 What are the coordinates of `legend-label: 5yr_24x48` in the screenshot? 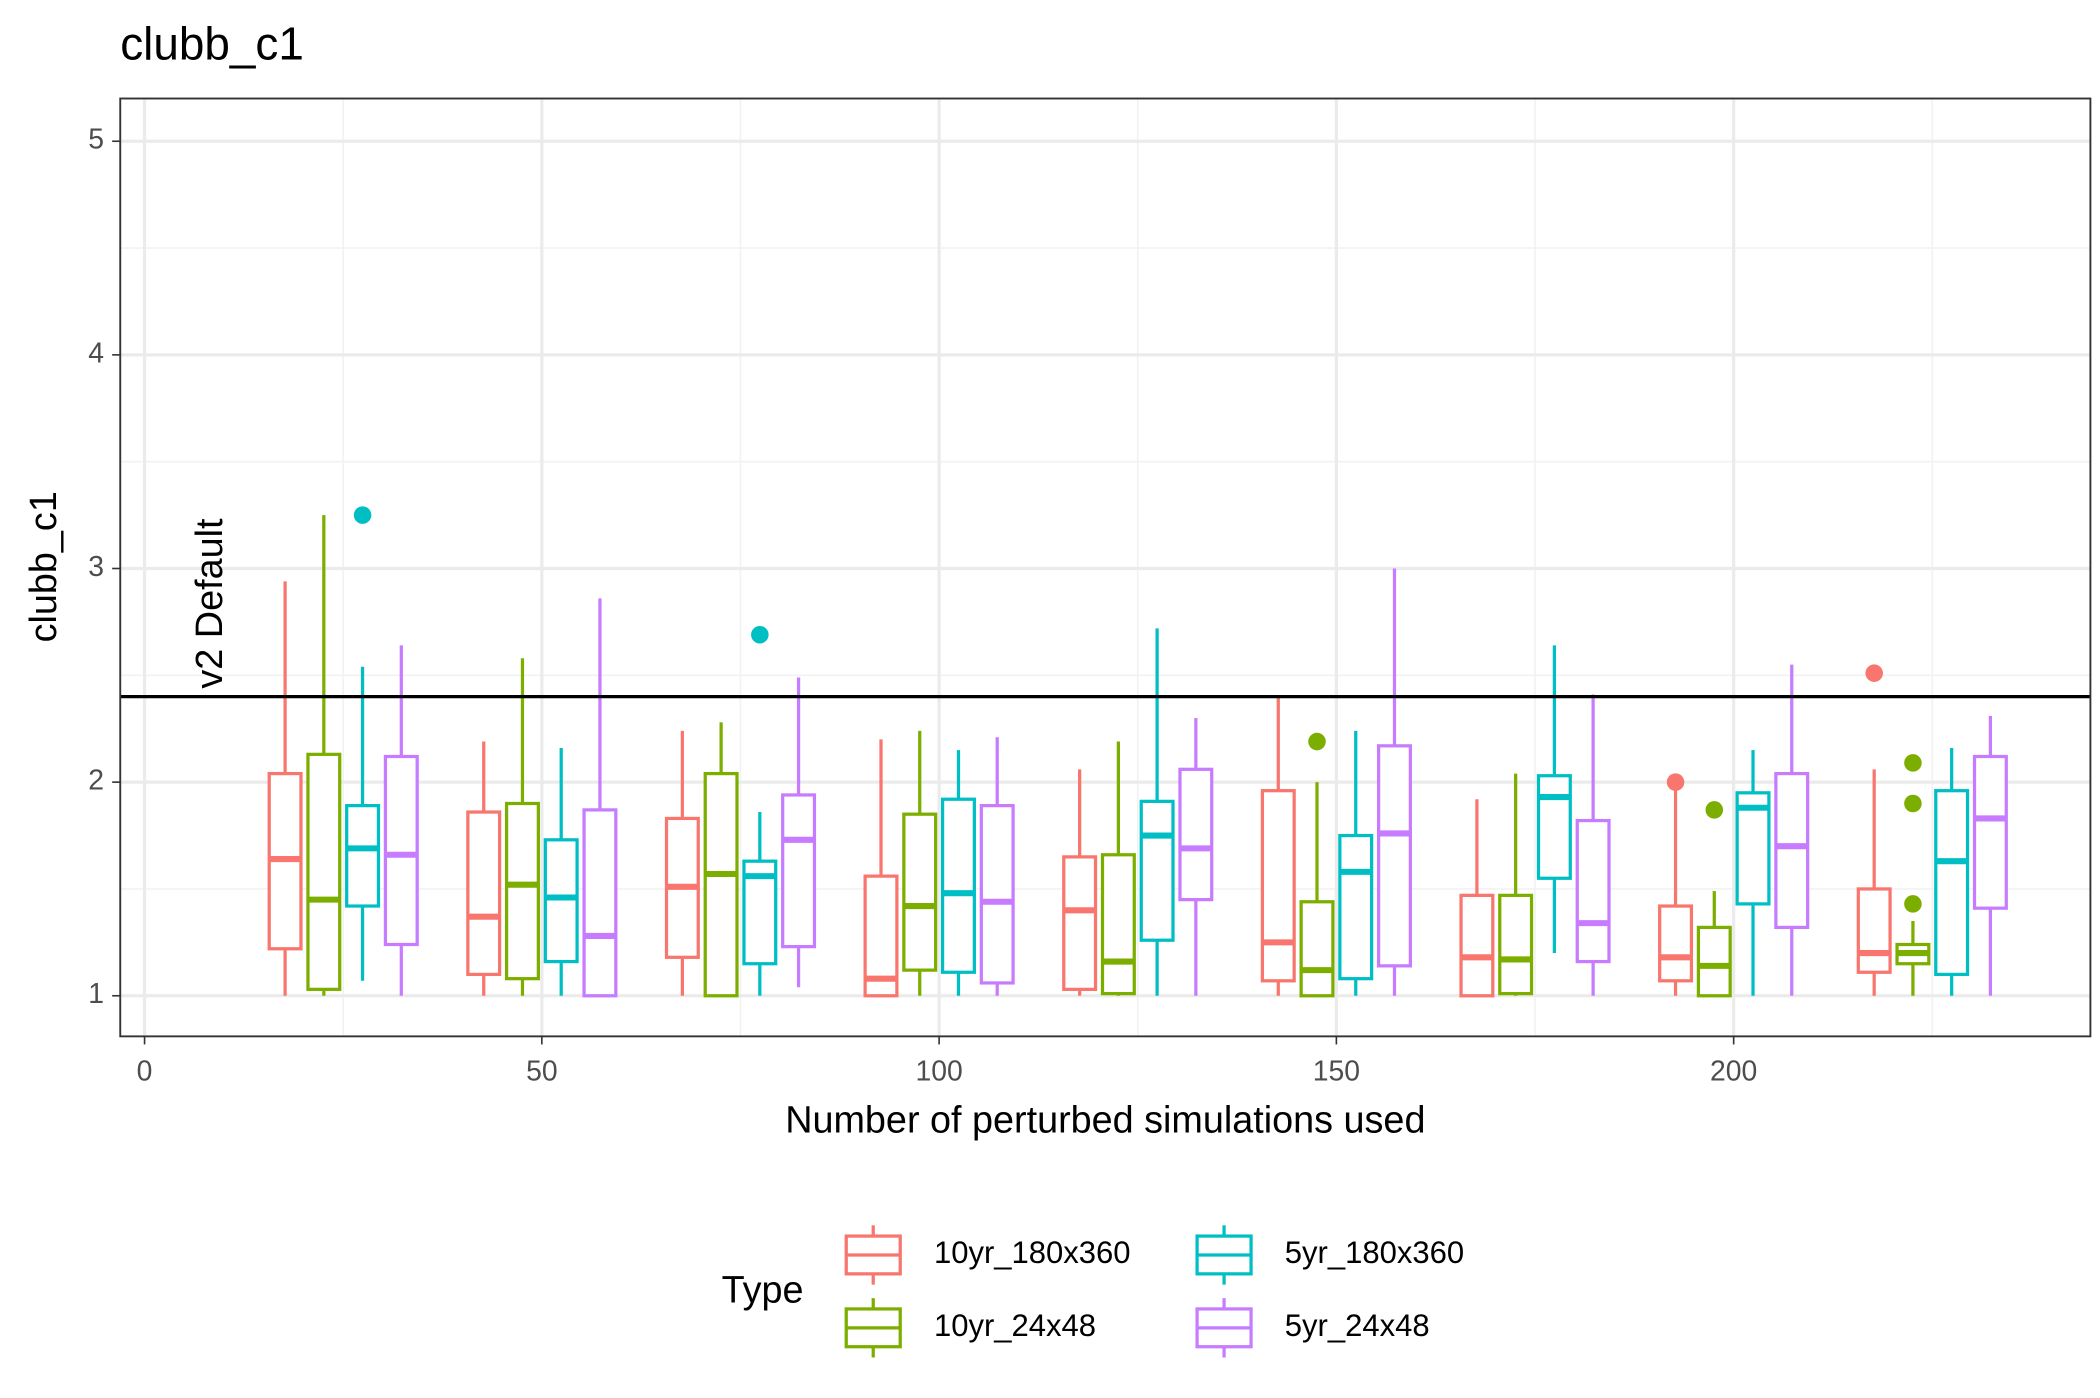 It's located at (1357, 1325).